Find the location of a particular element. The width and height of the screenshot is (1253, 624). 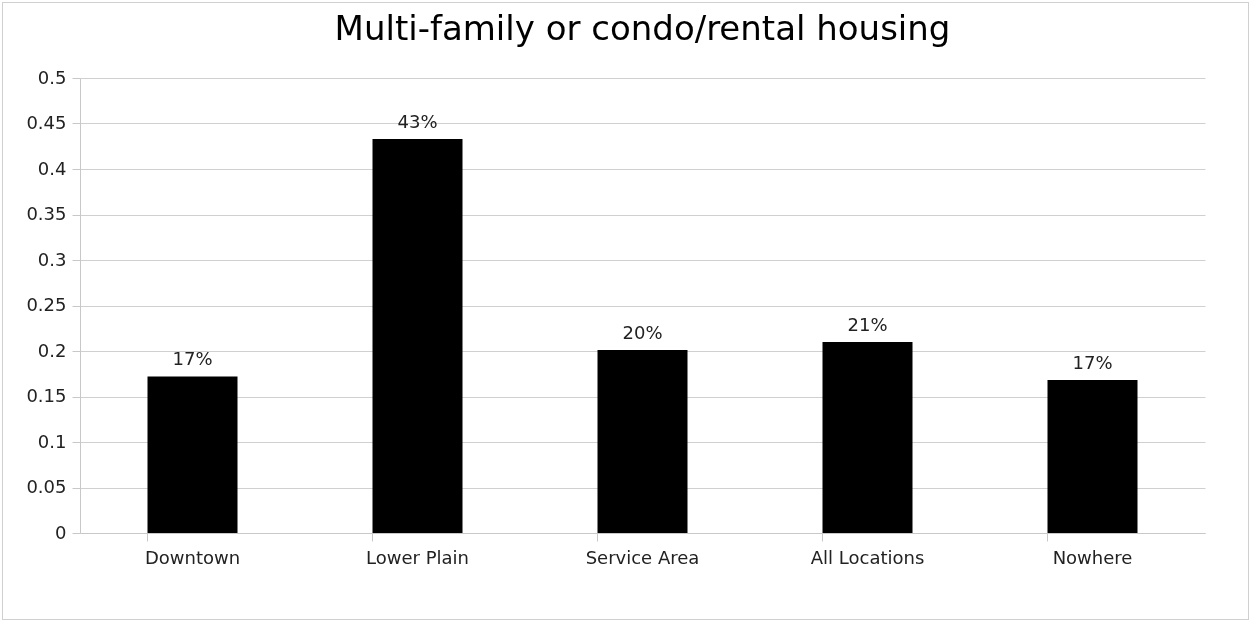

x-tick-label: All Locations is located at coordinates (867, 557).